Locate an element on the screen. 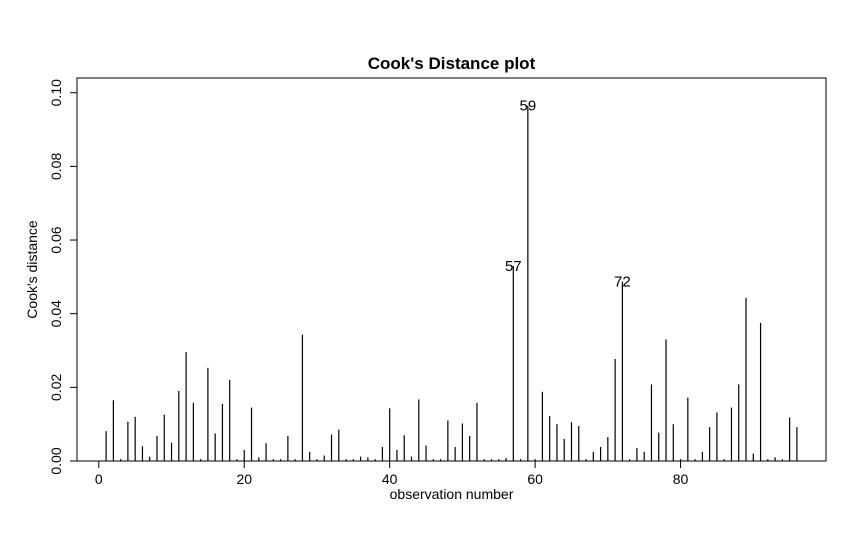  chart-title: Cook's Distance plot is located at coordinates (452, 63).